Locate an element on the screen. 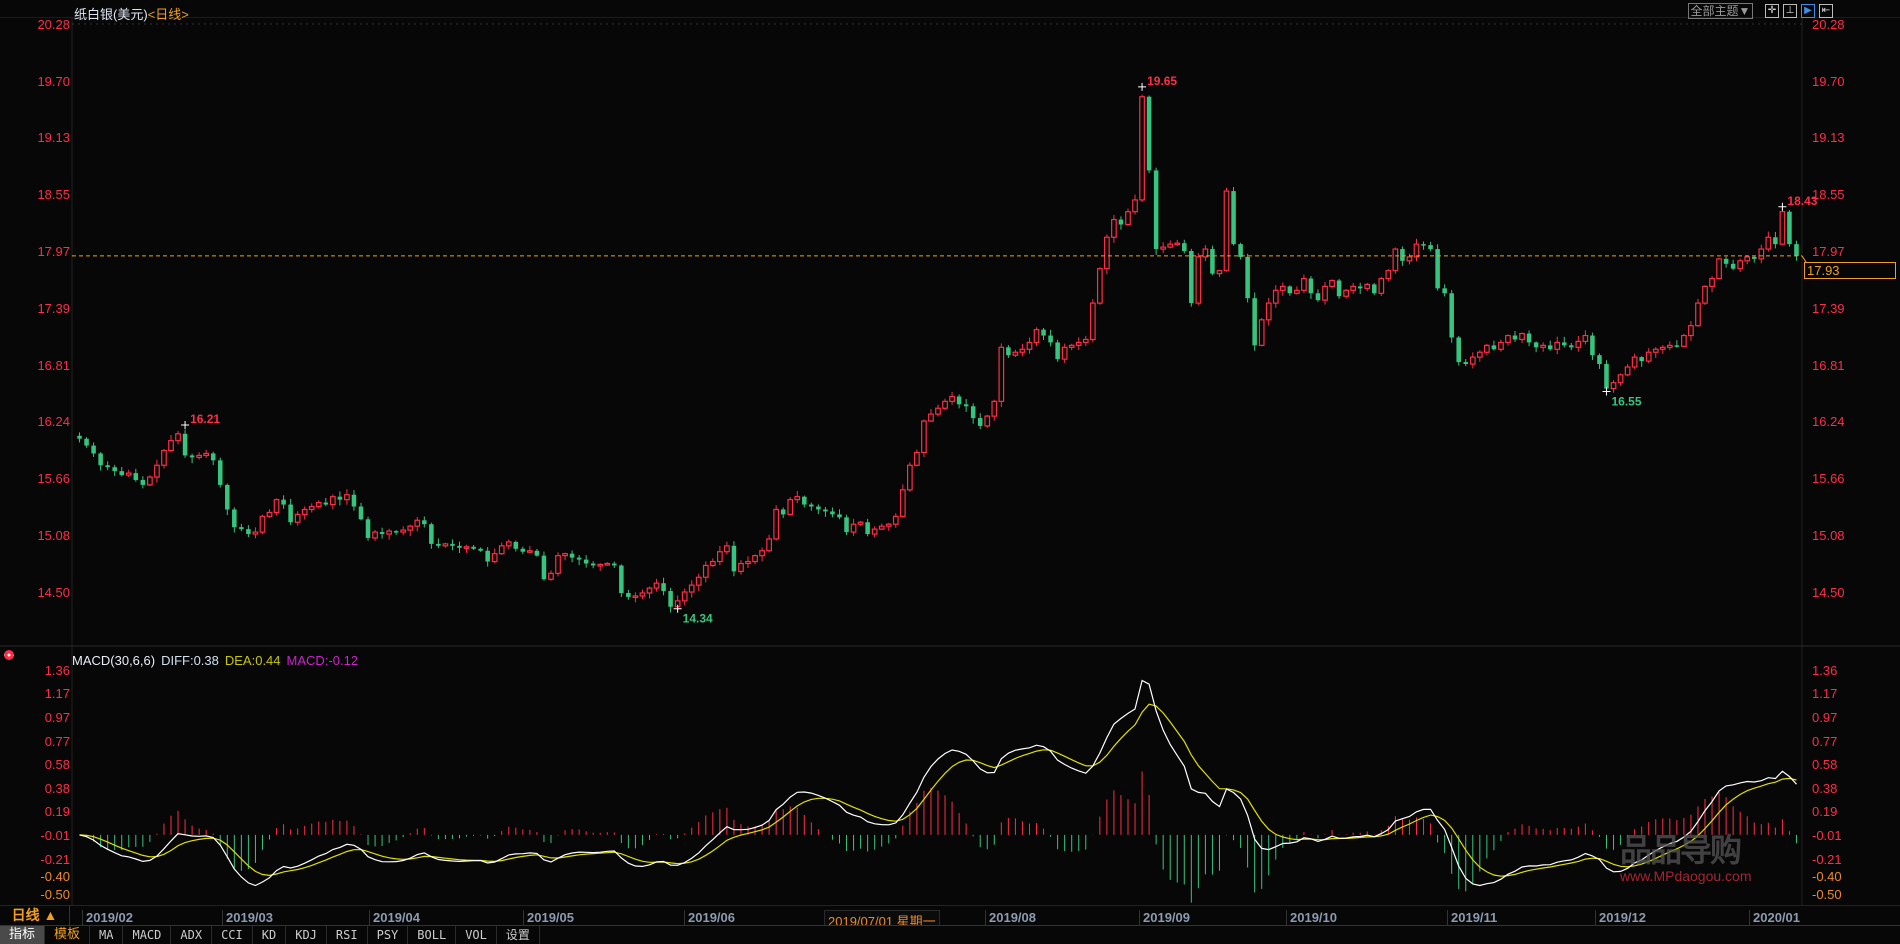  macd-title: MACD(30,6,6) is located at coordinates (114, 660).